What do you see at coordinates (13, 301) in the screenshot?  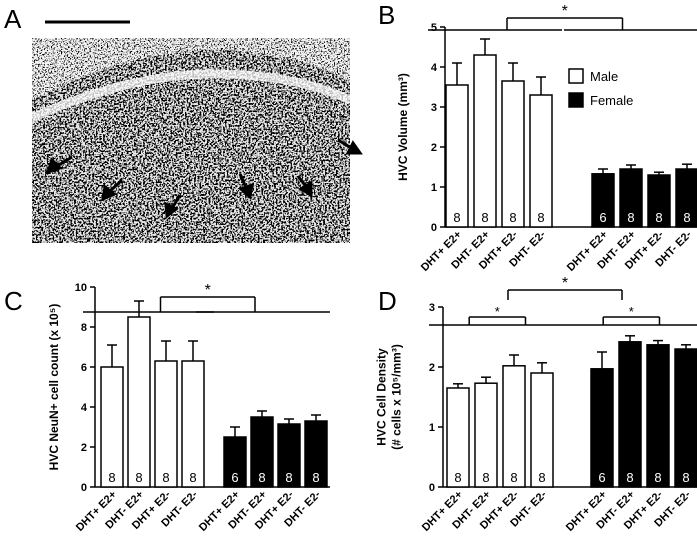 I see `panel-label: C` at bounding box center [13, 301].